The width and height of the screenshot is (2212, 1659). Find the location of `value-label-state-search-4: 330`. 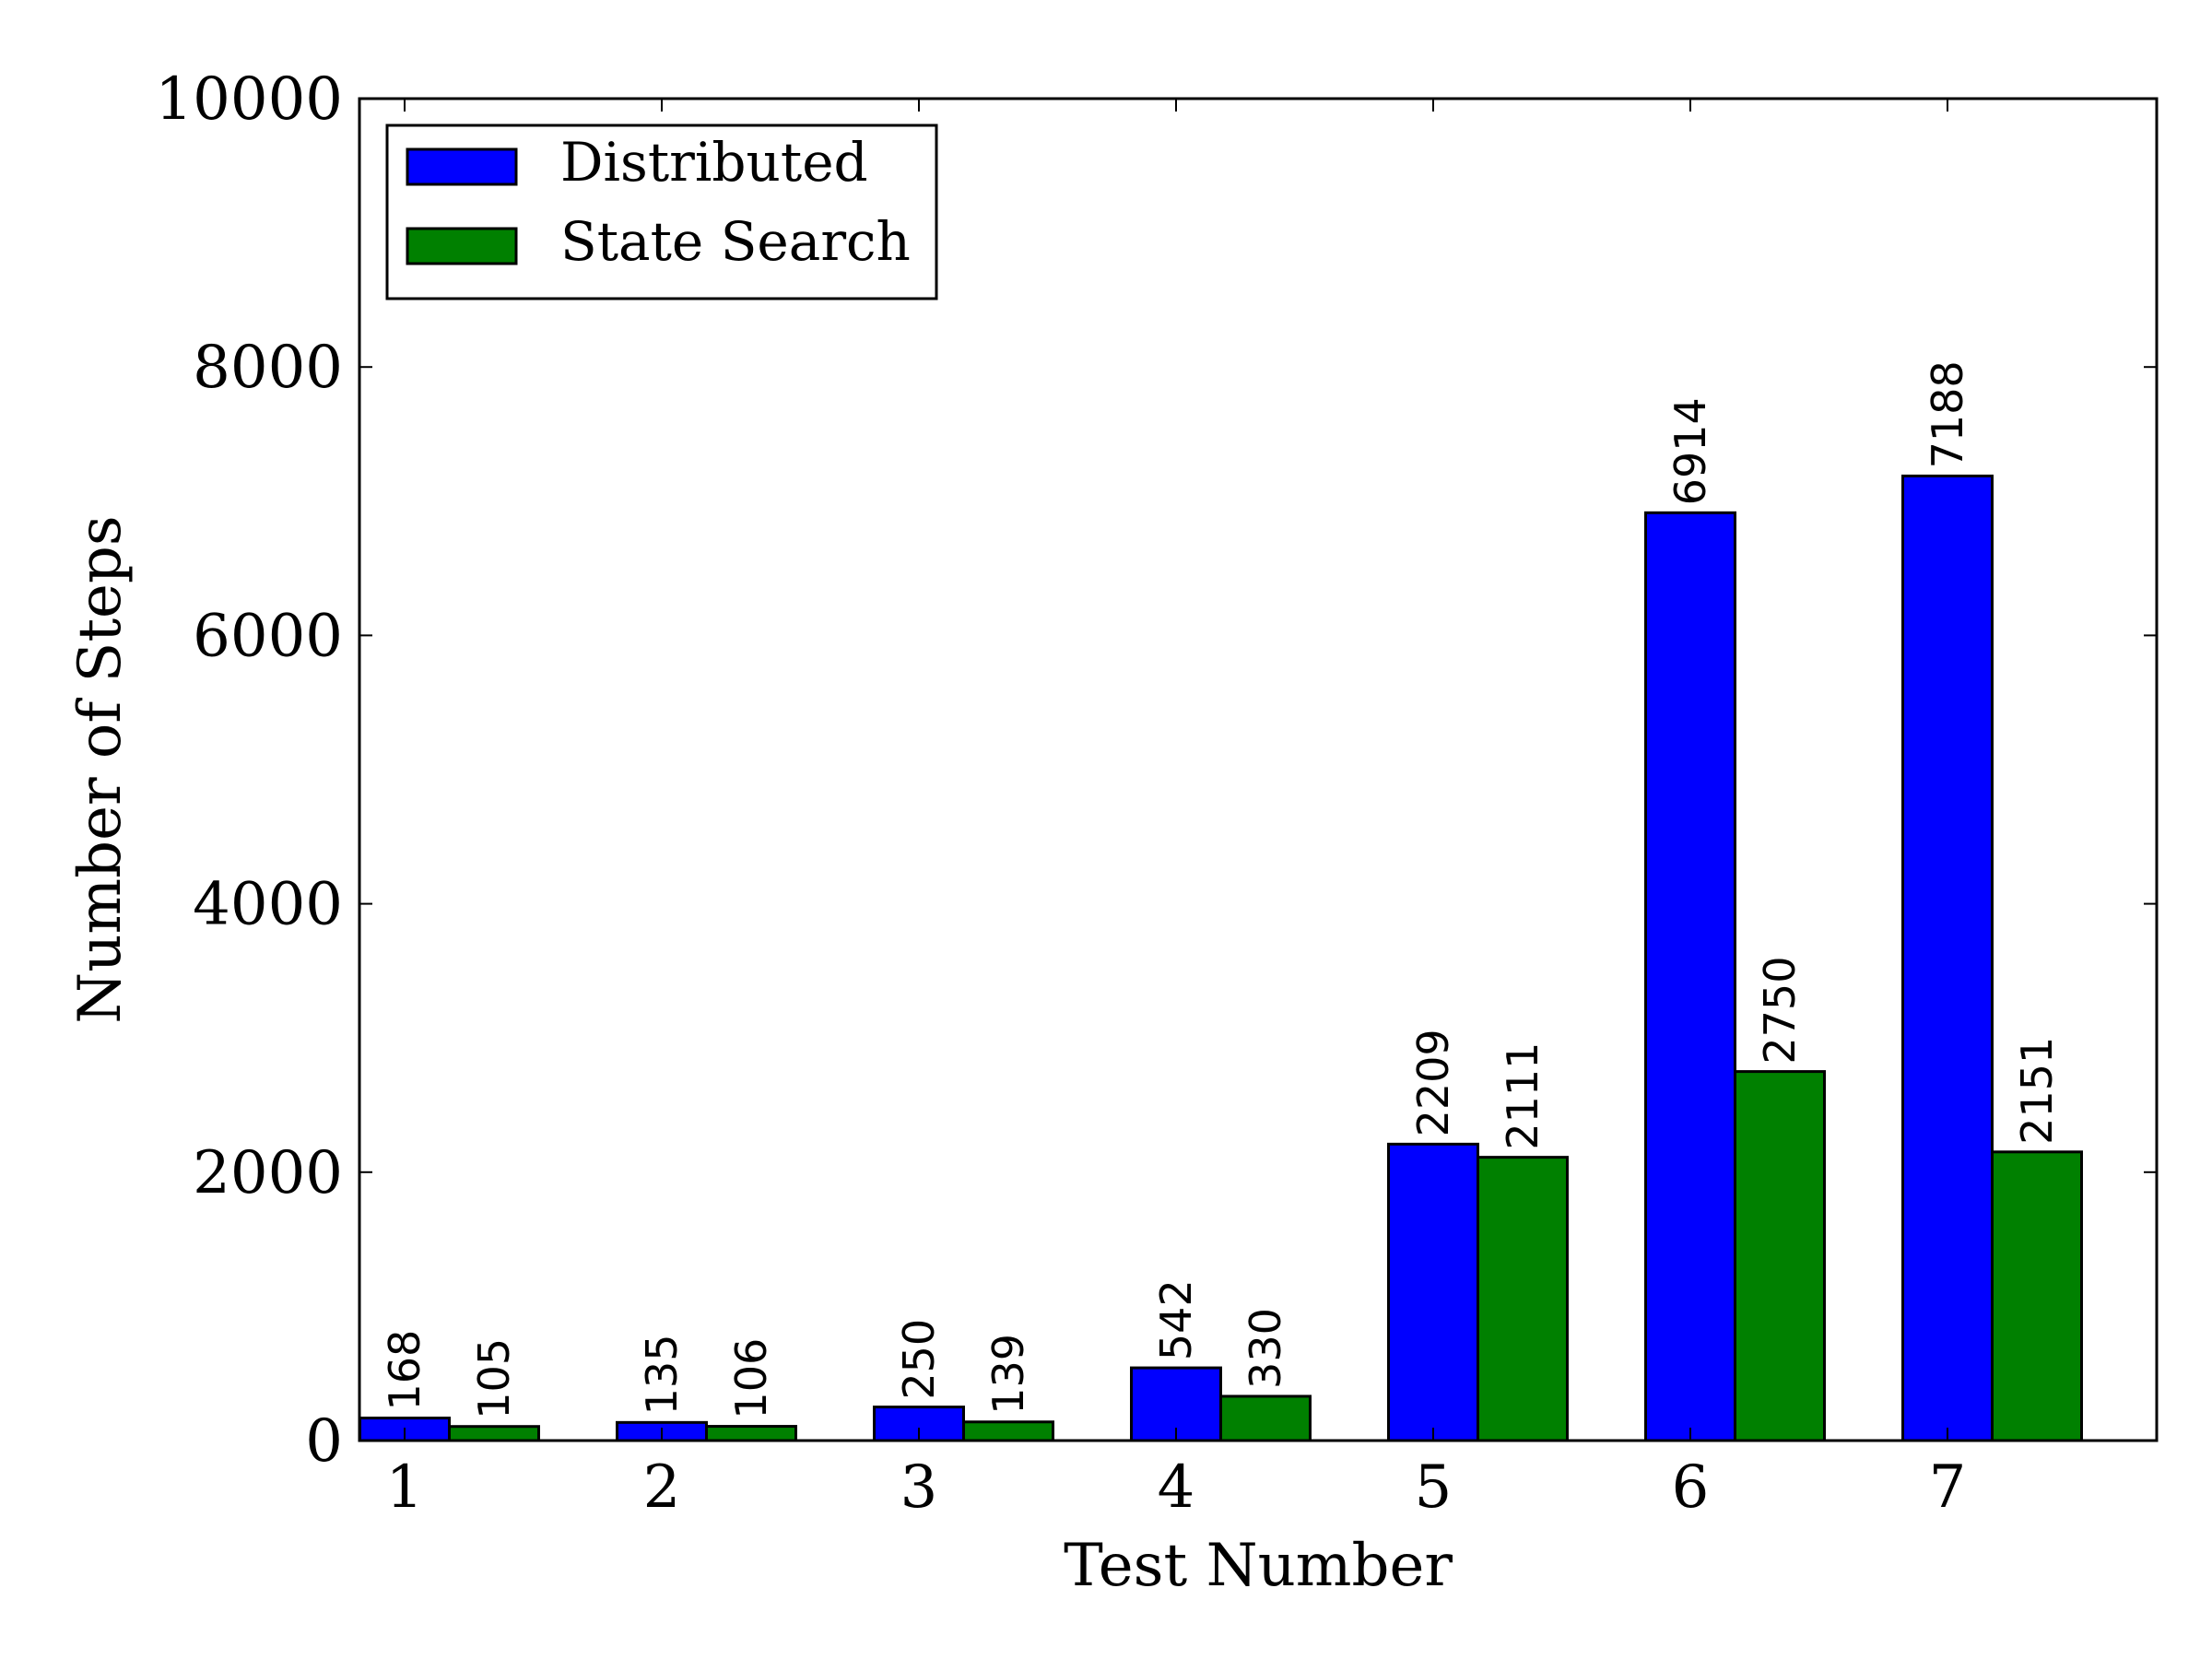

value-label-state-search-4: 330 is located at coordinates (1265, 1348).